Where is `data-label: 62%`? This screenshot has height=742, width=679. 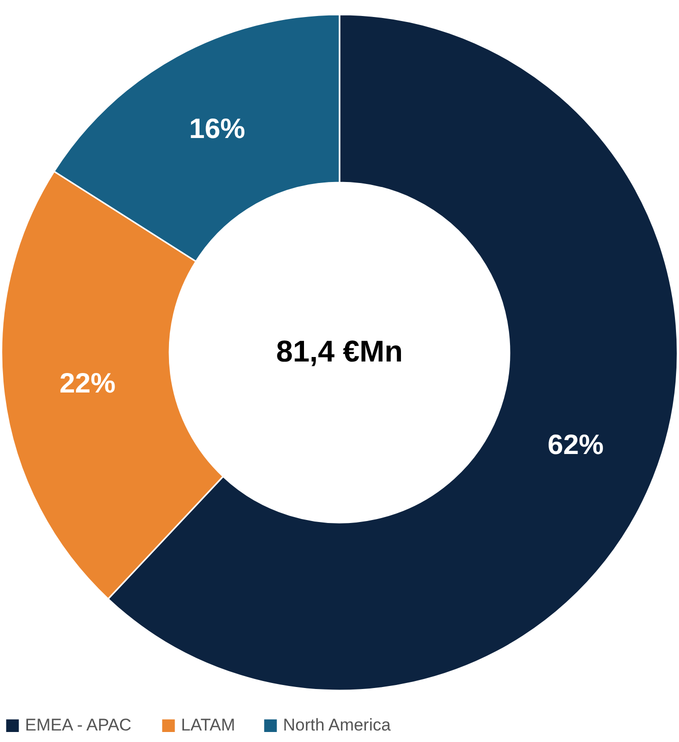
data-label: 62% is located at coordinates (576, 444).